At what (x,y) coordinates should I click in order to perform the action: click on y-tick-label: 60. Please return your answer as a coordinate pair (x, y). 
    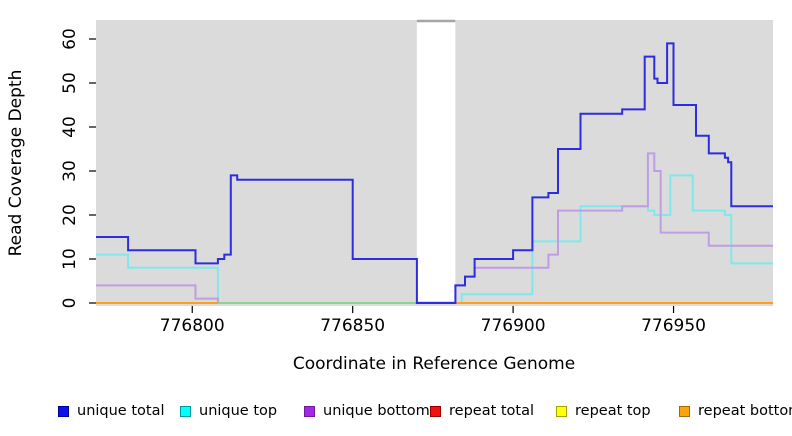
    Looking at the image, I should click on (70, 39).